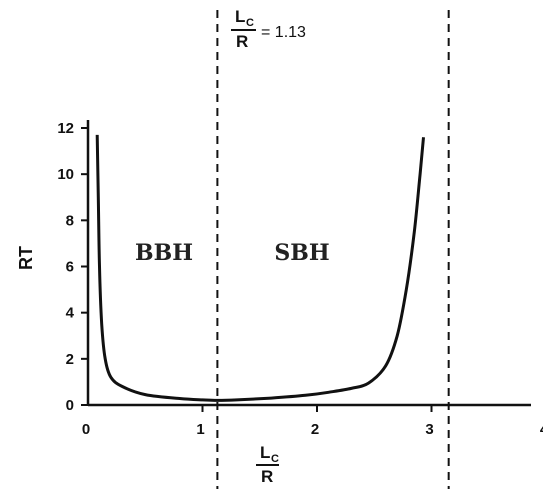 Image resolution: width=543 pixels, height=489 pixels. Describe the element at coordinates (267, 476) in the screenshot. I see `x-axis-label-denominator: R` at that location.